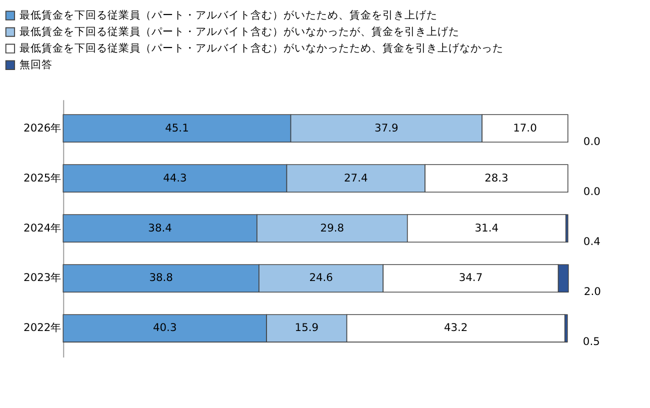 The width and height of the screenshot is (650, 408). Describe the element at coordinates (525, 127) in the screenshot. I see `data-label: 17.0` at that location.